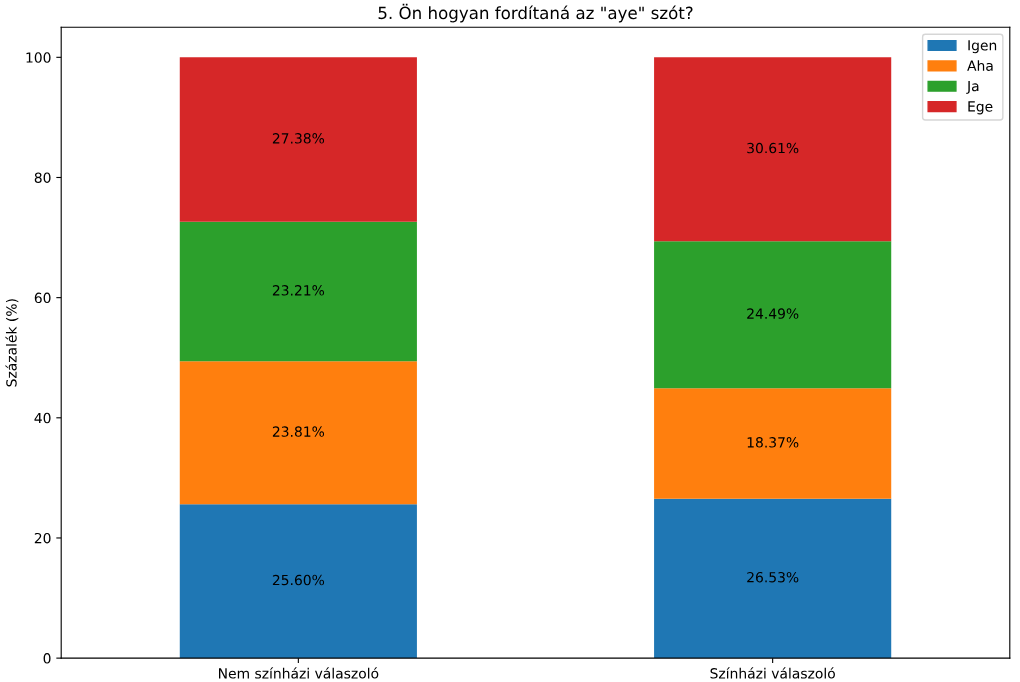  What do you see at coordinates (980, 108) in the screenshot?
I see `legend-label: Ege` at bounding box center [980, 108].